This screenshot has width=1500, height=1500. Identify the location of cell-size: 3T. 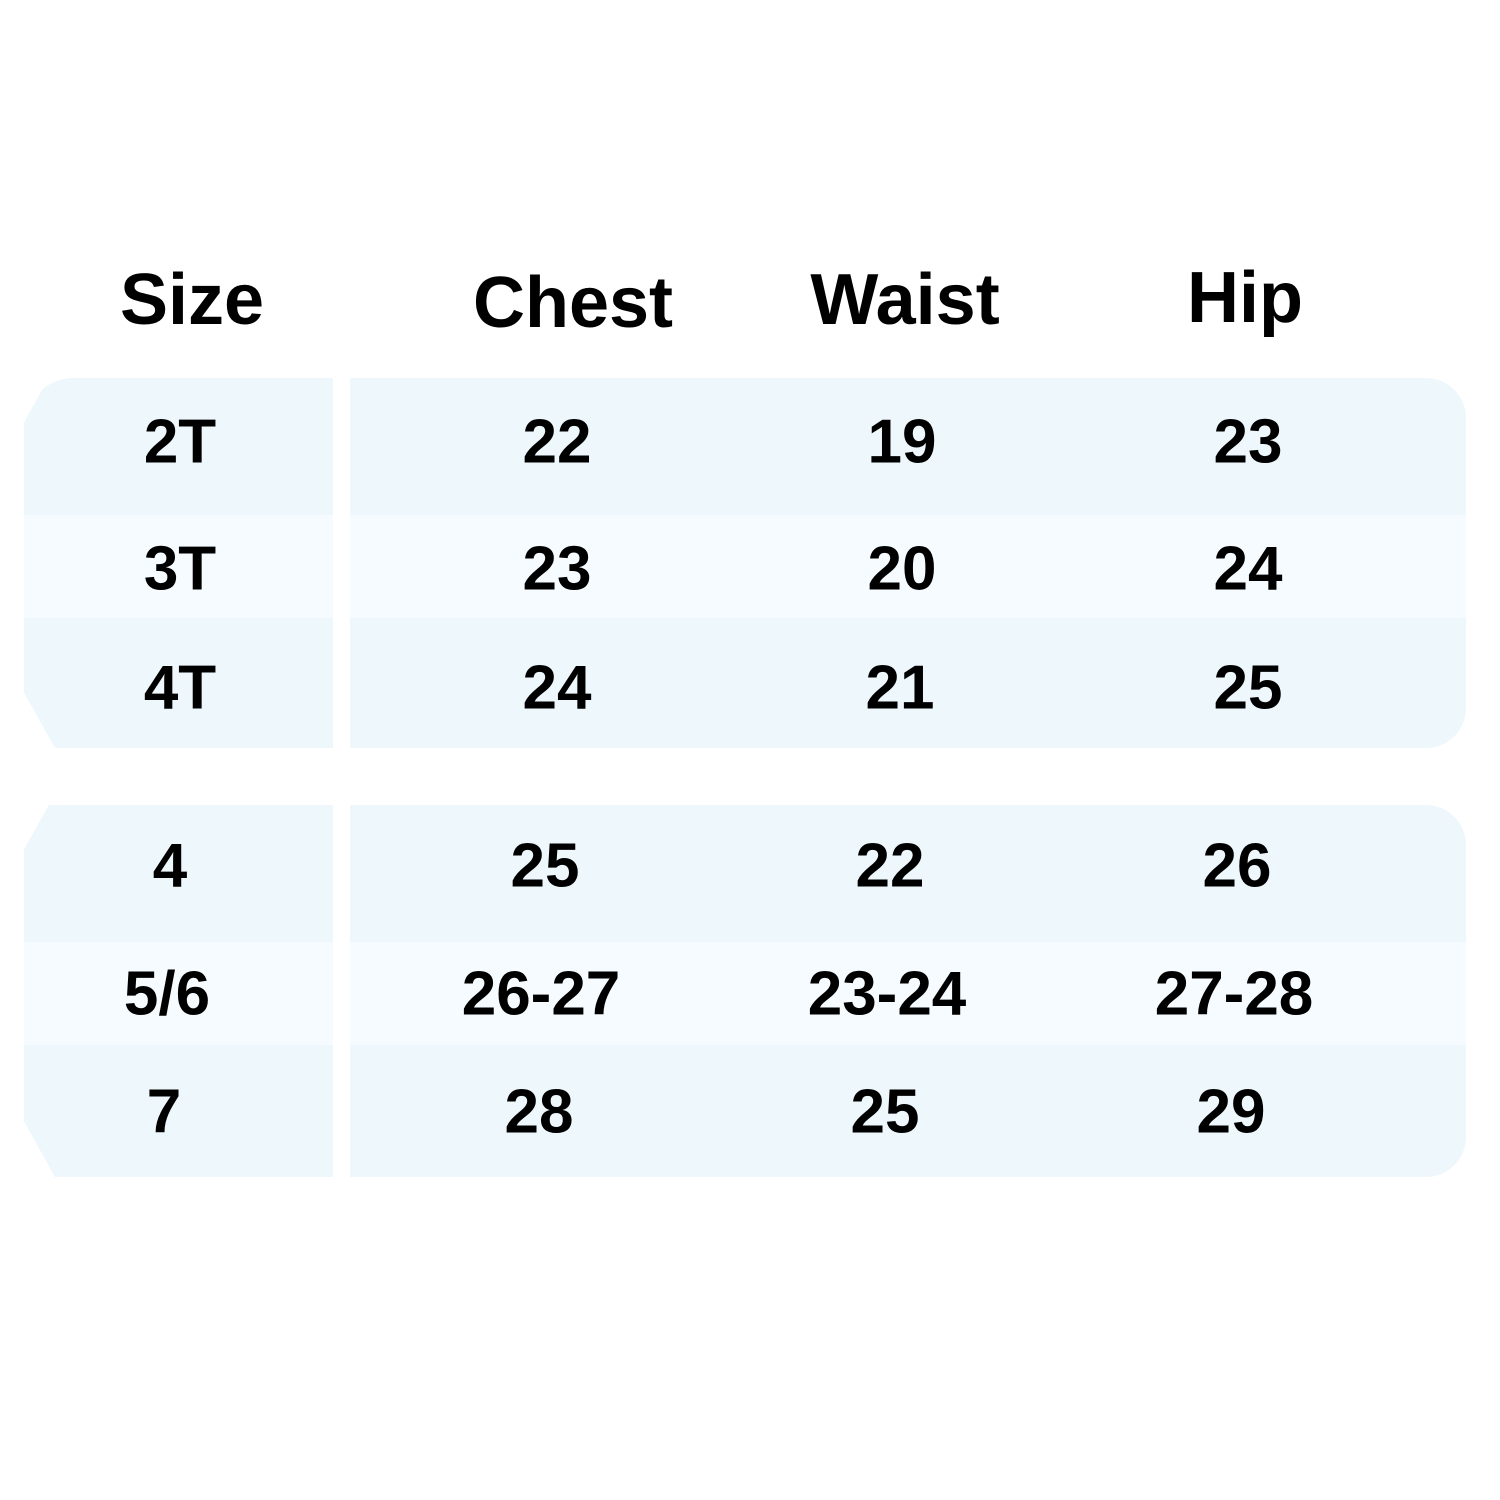
(180, 569).